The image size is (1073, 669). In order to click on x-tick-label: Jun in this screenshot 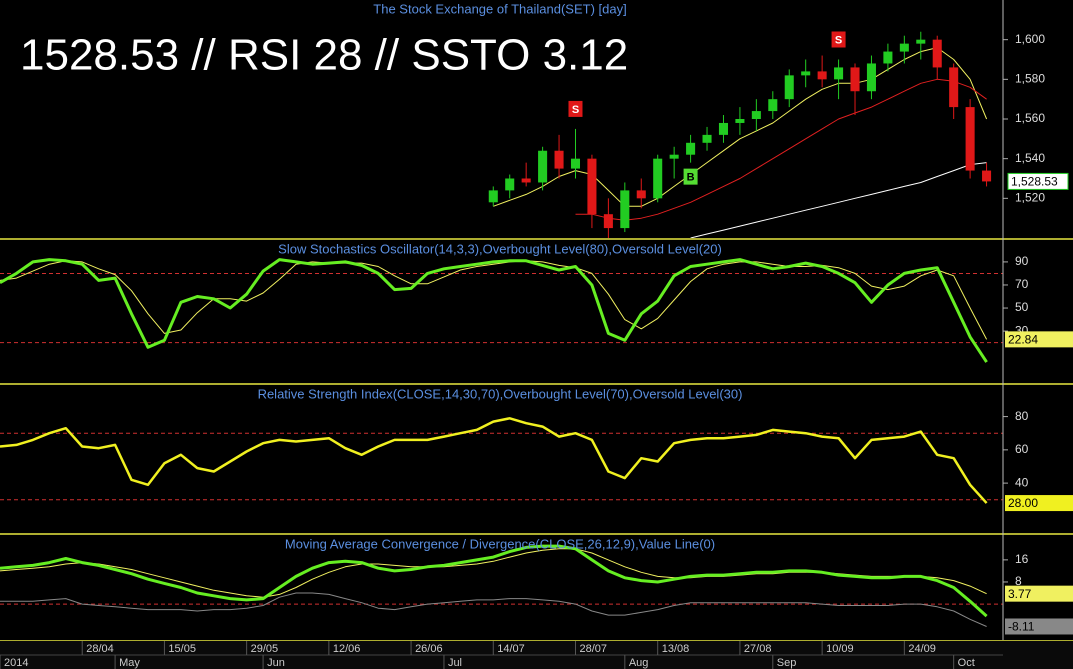, I will do `click(276, 663)`.